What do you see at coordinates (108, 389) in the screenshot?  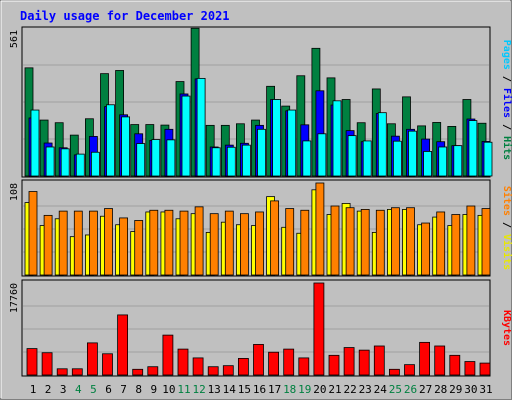 I see `x-label-day-6: 6` at bounding box center [108, 389].